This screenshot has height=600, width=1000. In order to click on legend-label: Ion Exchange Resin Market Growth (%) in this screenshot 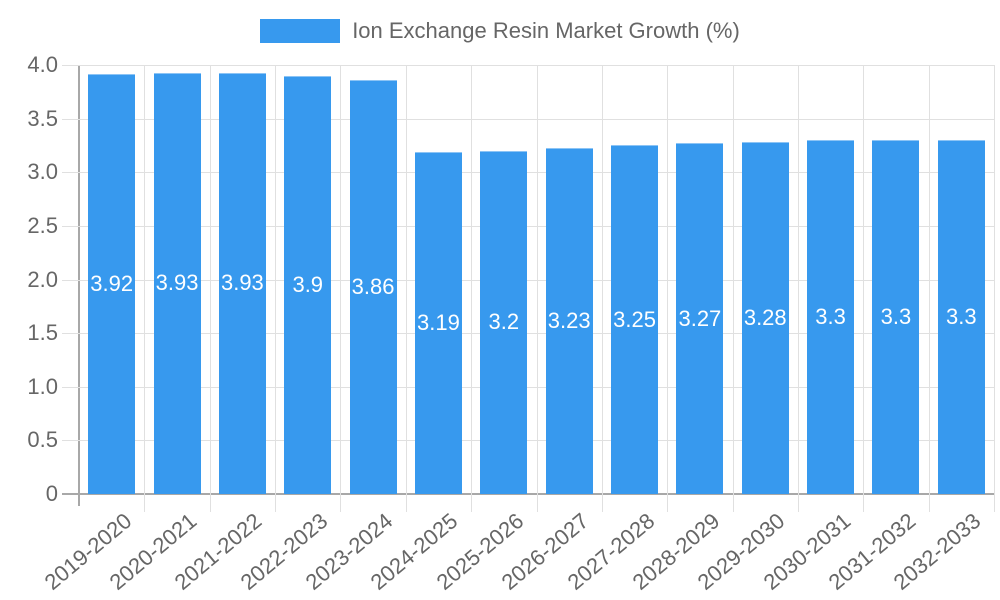, I will do `click(546, 30)`.